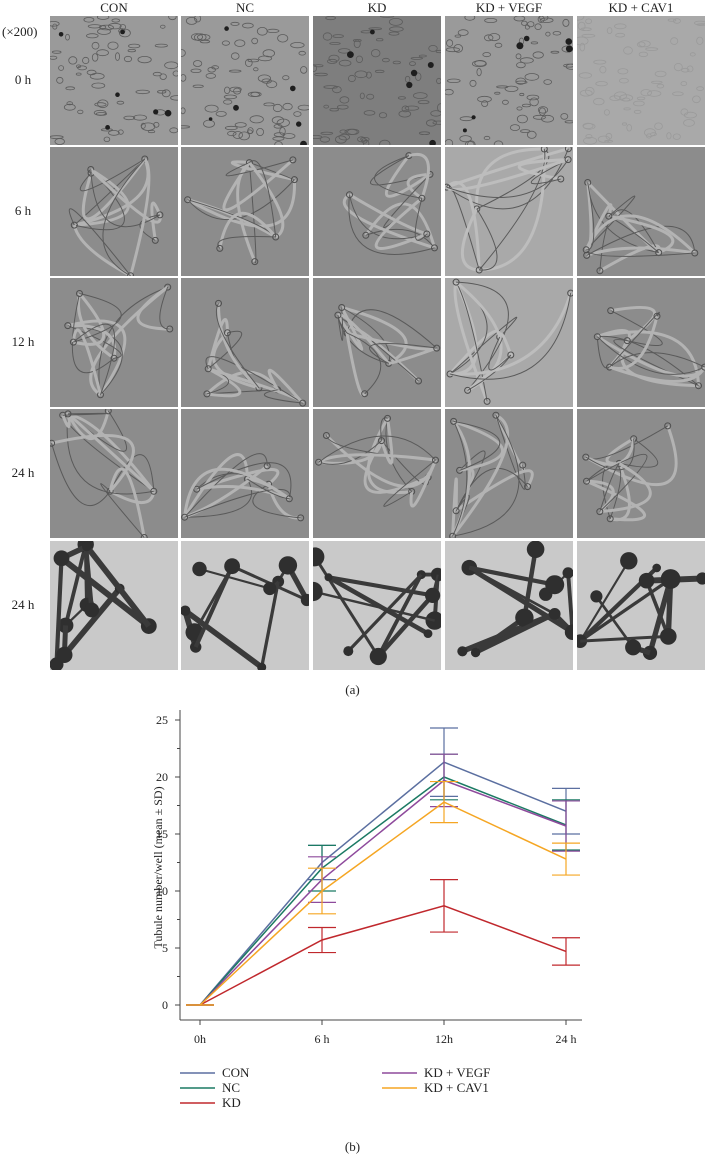  Describe the element at coordinates (23, 210) in the screenshot. I see `row-label-1: 6 h` at that location.